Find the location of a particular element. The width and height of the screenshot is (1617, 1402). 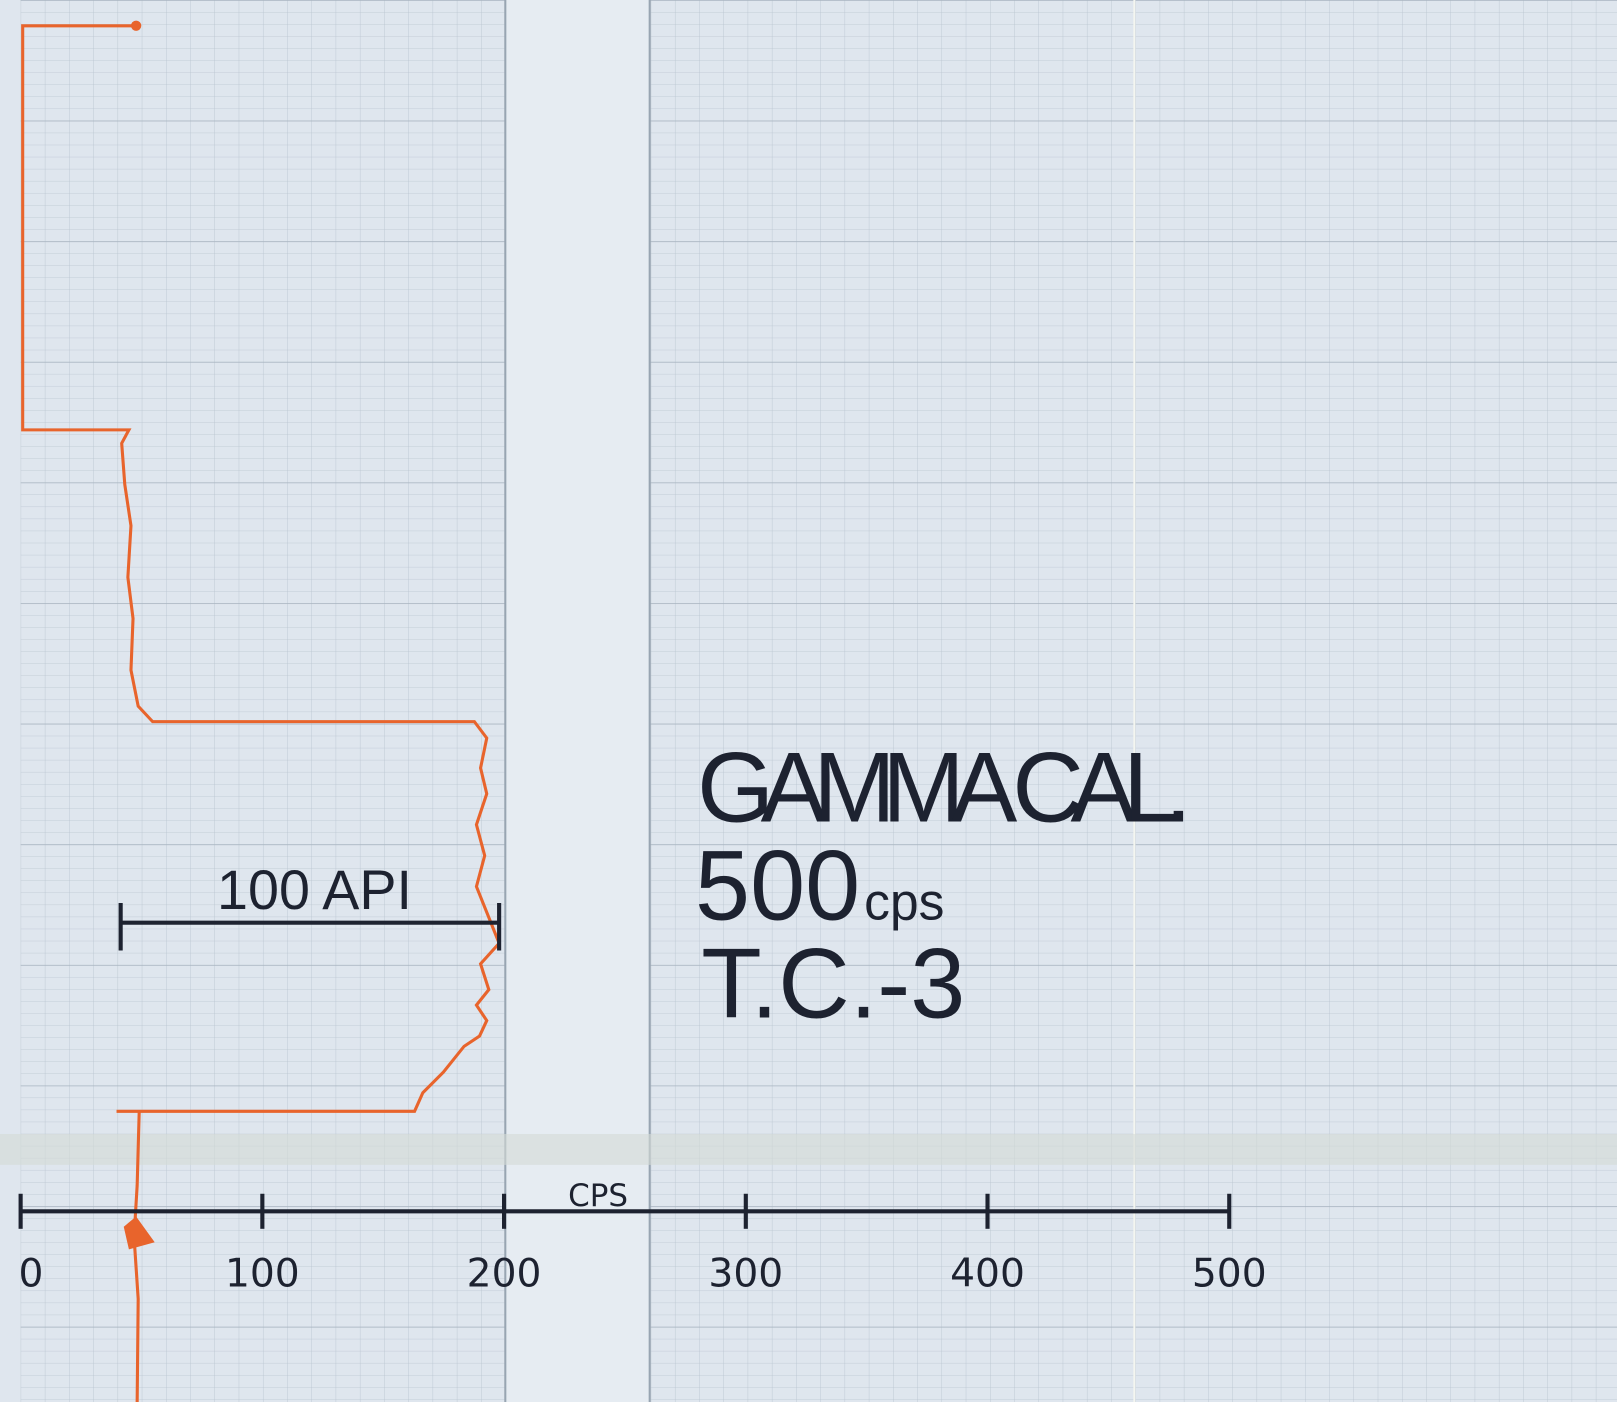

axis-label: CPS is located at coordinates (598, 1196).